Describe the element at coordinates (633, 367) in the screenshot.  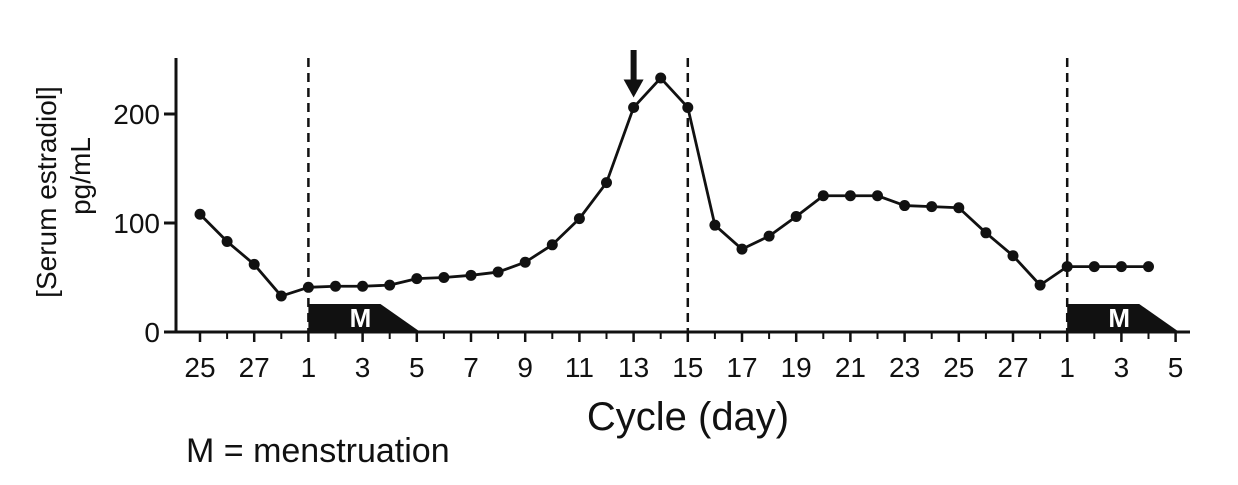
I see `x-tick-label: 13` at that location.